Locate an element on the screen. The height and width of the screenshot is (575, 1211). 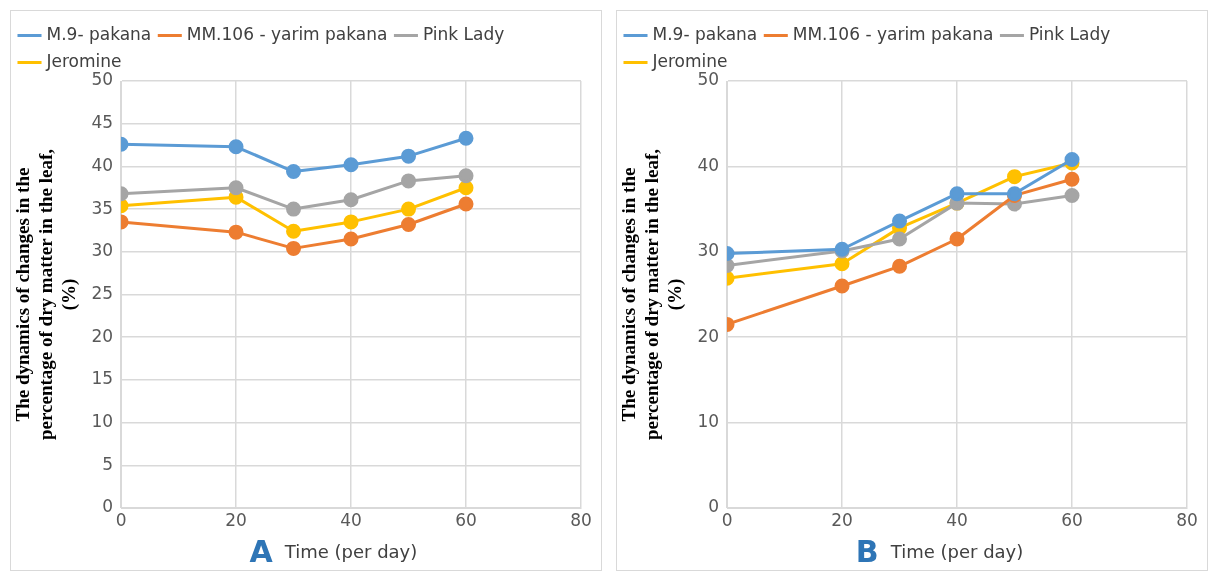
y-tick-label: 25 is located at coordinates (102, 292).